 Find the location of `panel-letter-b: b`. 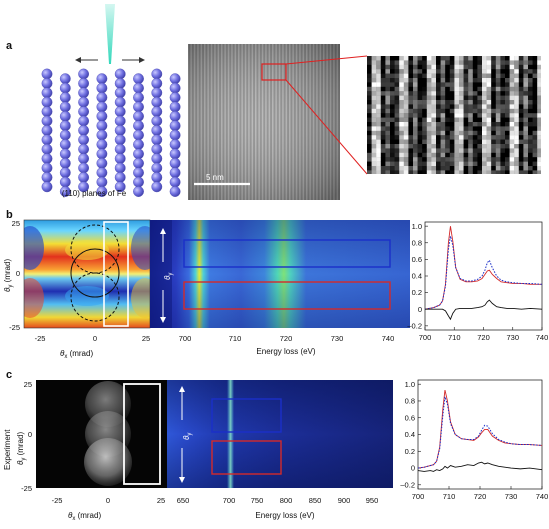

panel-letter-b: b is located at coordinates (9, 215).